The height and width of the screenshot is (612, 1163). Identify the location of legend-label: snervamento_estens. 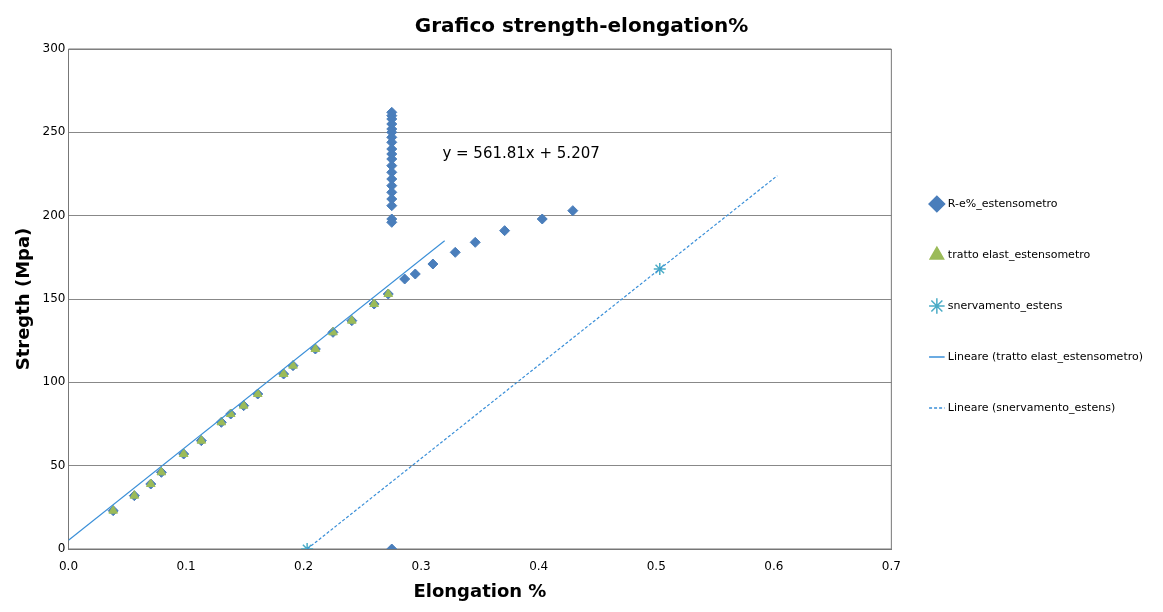
(1005, 305).